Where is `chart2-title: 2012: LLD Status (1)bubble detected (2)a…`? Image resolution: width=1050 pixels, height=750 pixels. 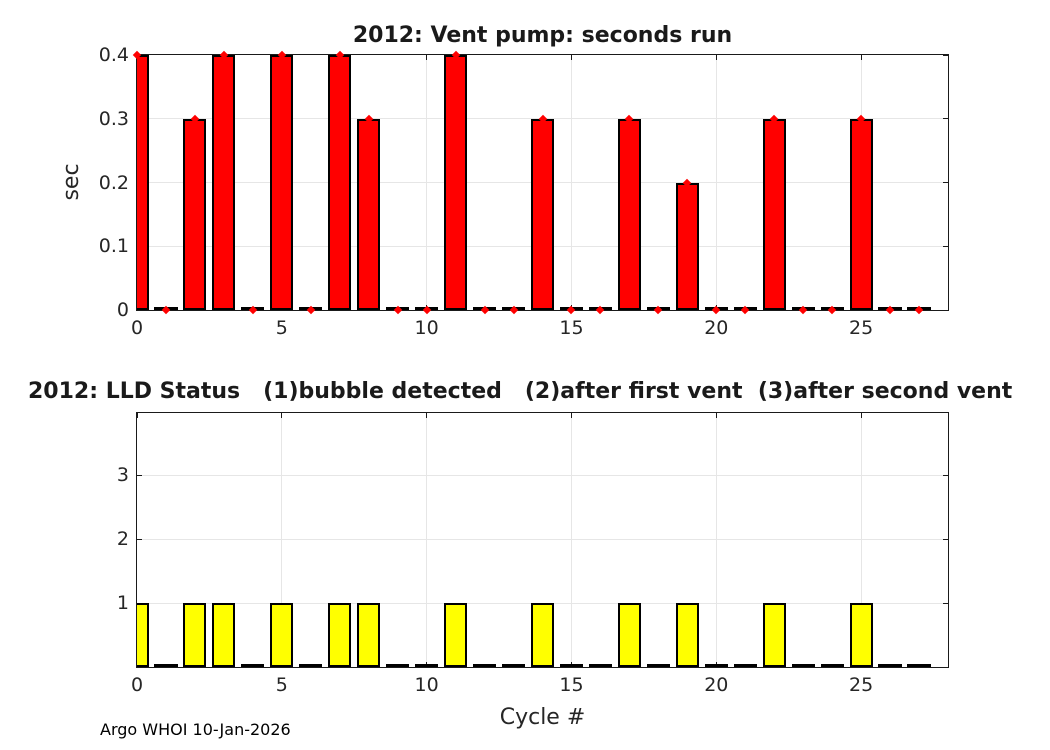 chart2-title: 2012: LLD Status (1)bubble detected (2)a… is located at coordinates (520, 391).